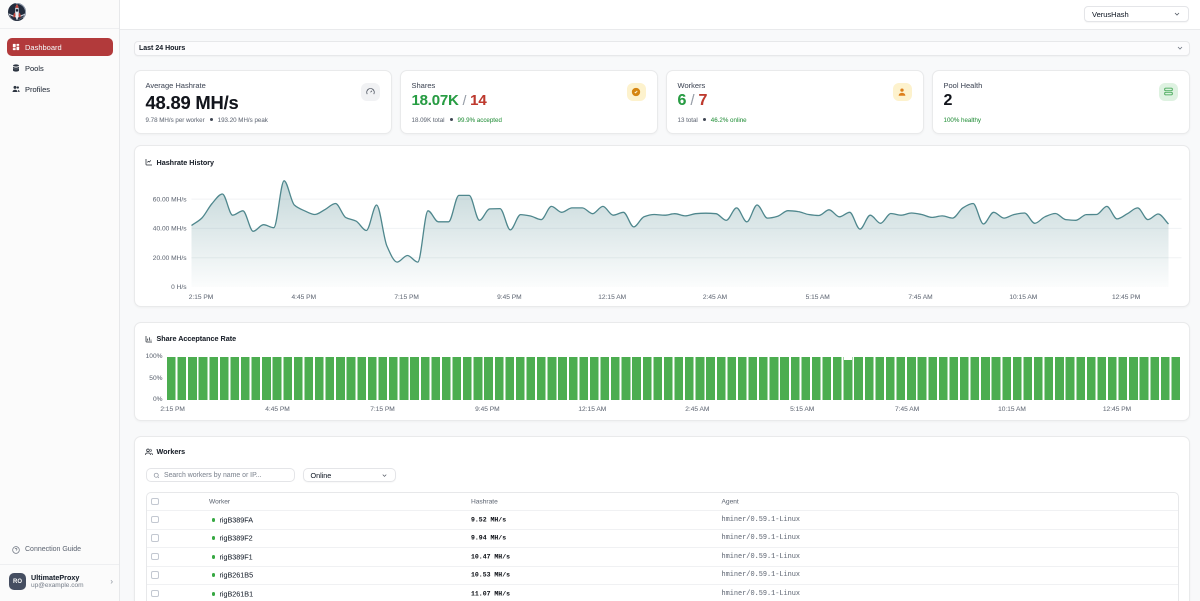 This screenshot has width=1200, height=601. Describe the element at coordinates (714, 297) in the screenshot. I see `svg-text: 2:45 AM` at that location.